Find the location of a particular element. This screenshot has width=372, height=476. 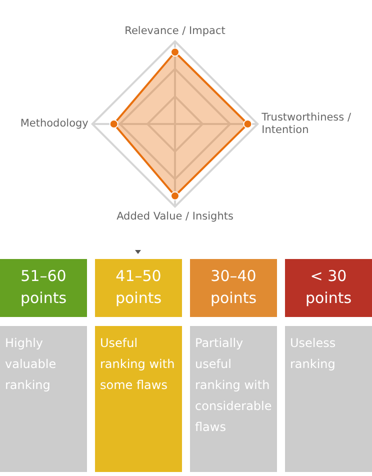

category-label: 41–50 points is located at coordinates (138, 288).